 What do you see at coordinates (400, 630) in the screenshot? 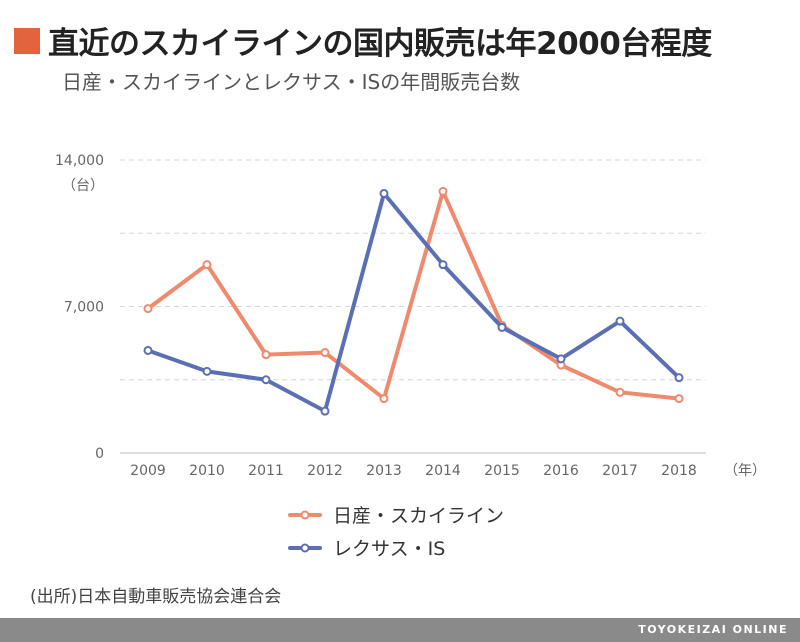
I see `footer-bar: TOYOKEIZAI ONLINE` at bounding box center [400, 630].